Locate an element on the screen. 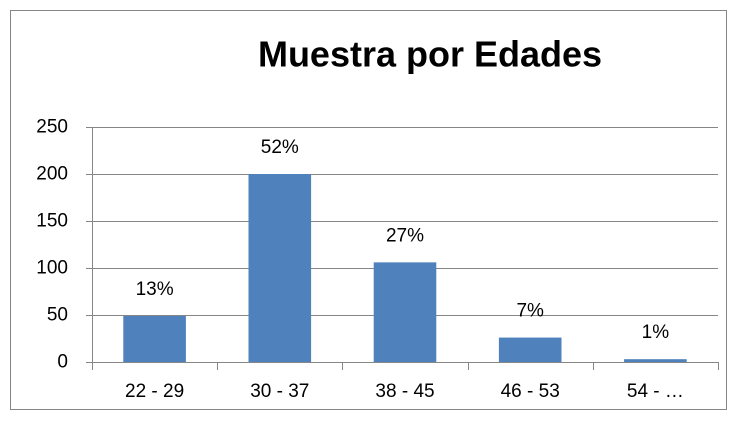 The image size is (737, 426). y-tick-label: 100 is located at coordinates (52, 268).